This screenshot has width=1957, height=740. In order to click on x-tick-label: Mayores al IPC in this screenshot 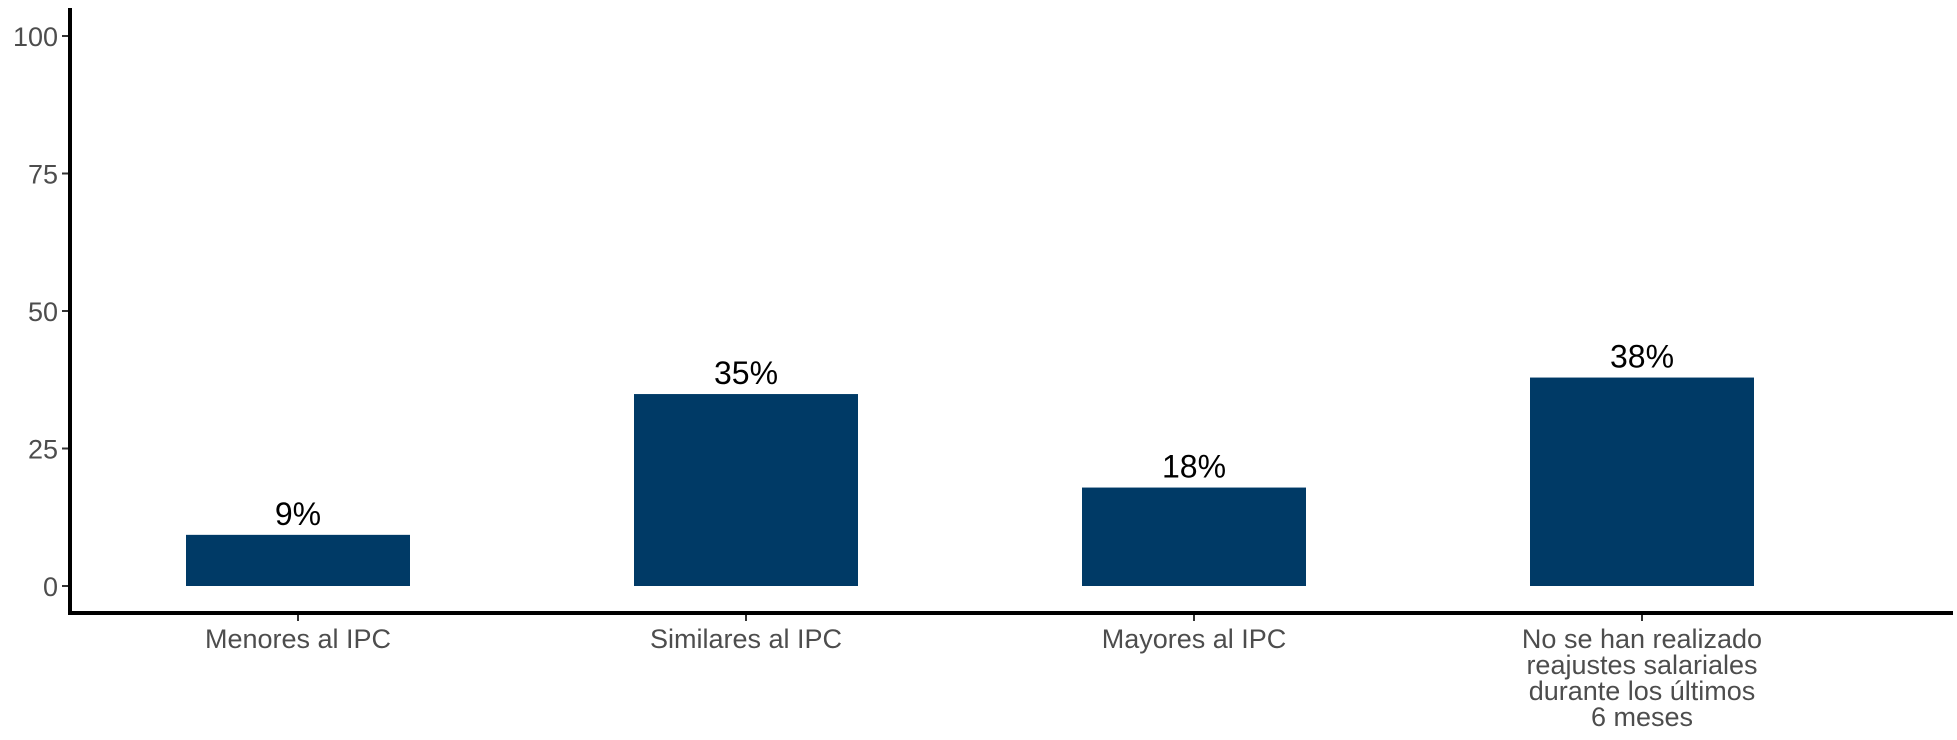, I will do `click(1194, 639)`.